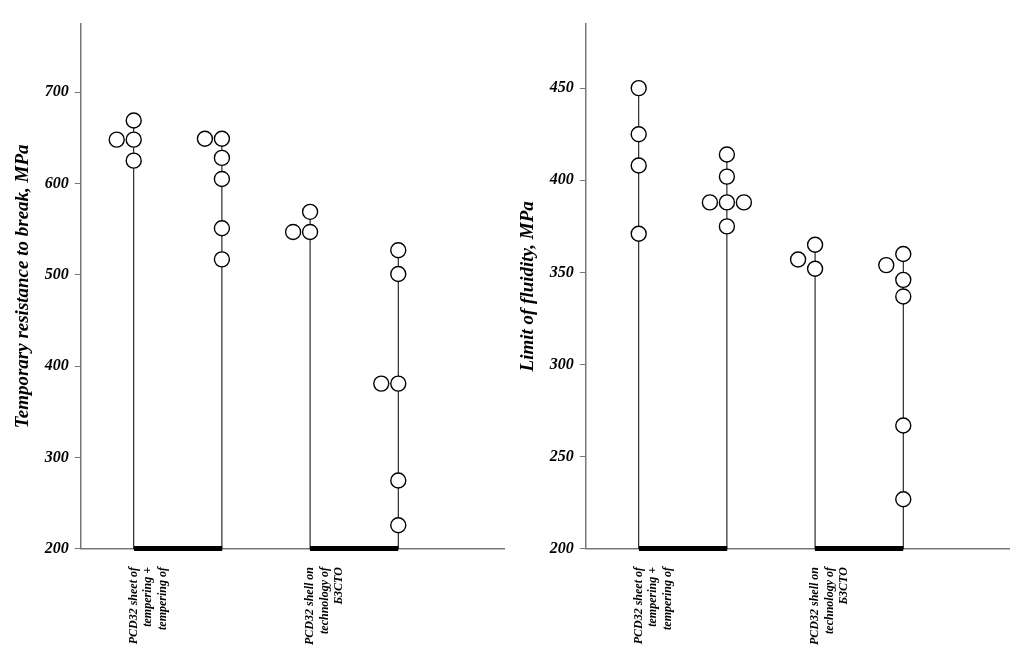  I want to click on y-axis-title: Temporary resistance to break, MPa, so click(22, 286).